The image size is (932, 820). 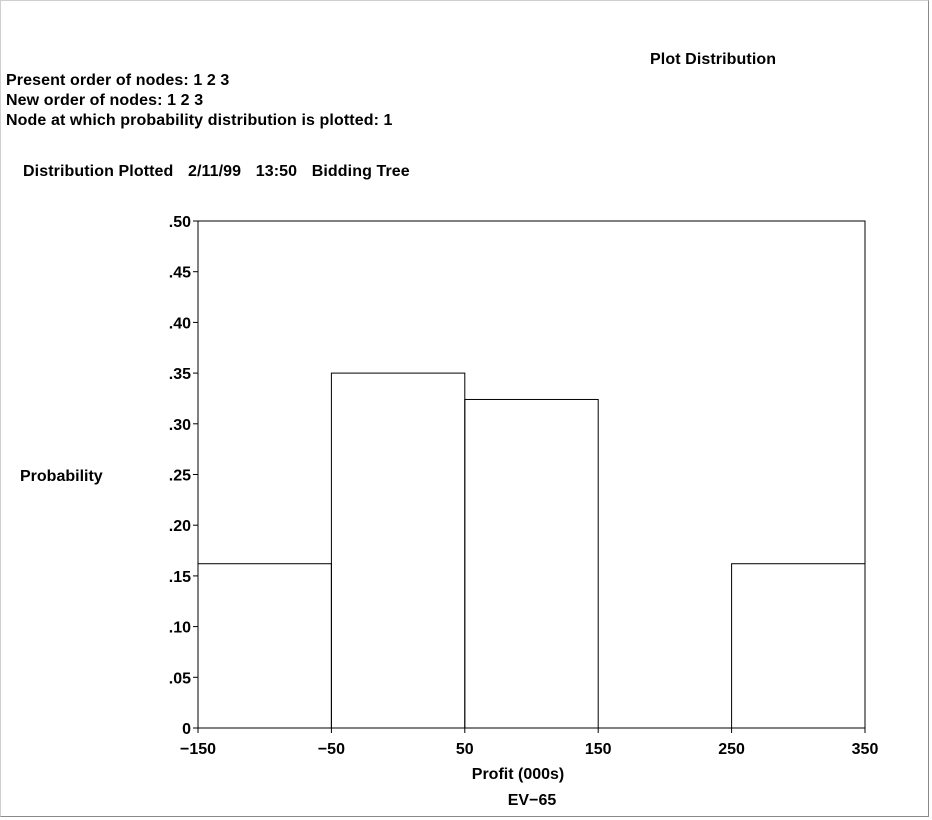 I want to click on distribution-tree-name: Bidding Tree, so click(x=360, y=171).